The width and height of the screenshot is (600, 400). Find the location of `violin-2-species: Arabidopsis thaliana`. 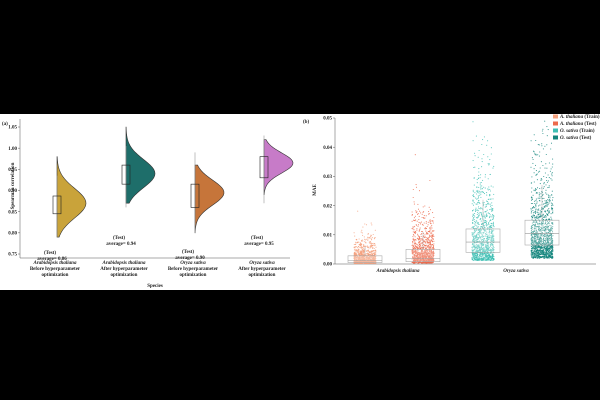

violin-2-species: Arabidopsis thaliana is located at coordinates (124, 263).